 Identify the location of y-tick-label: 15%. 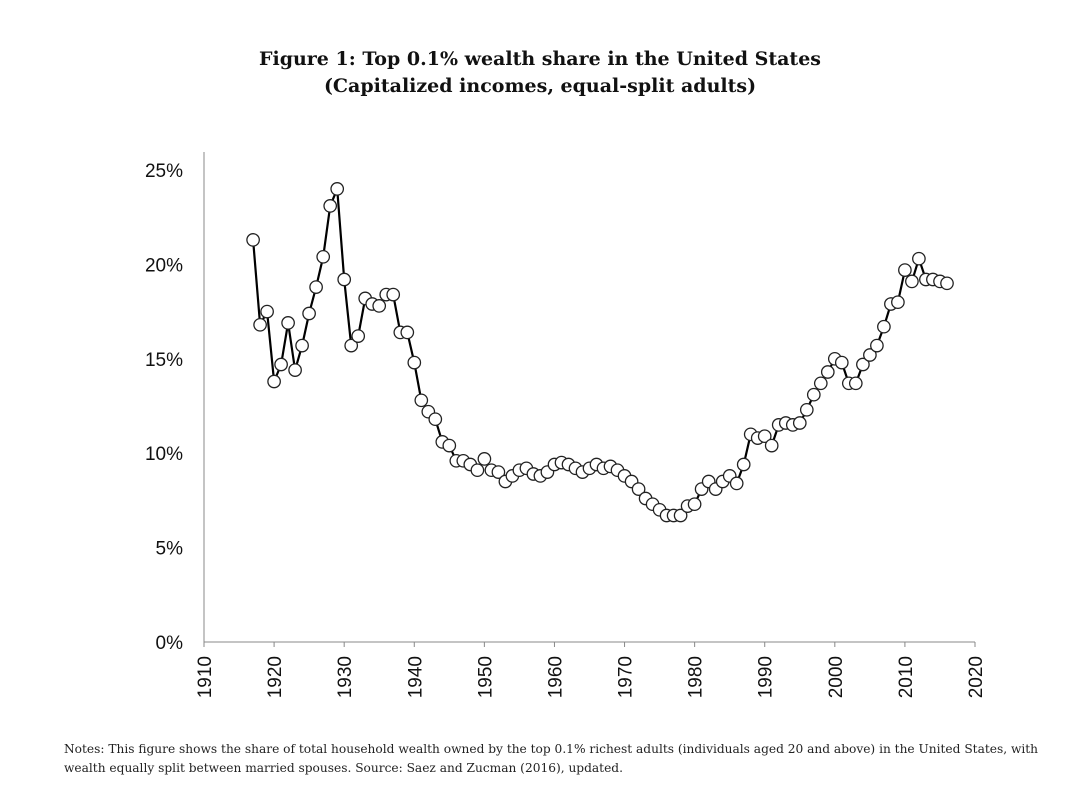
(164, 360).